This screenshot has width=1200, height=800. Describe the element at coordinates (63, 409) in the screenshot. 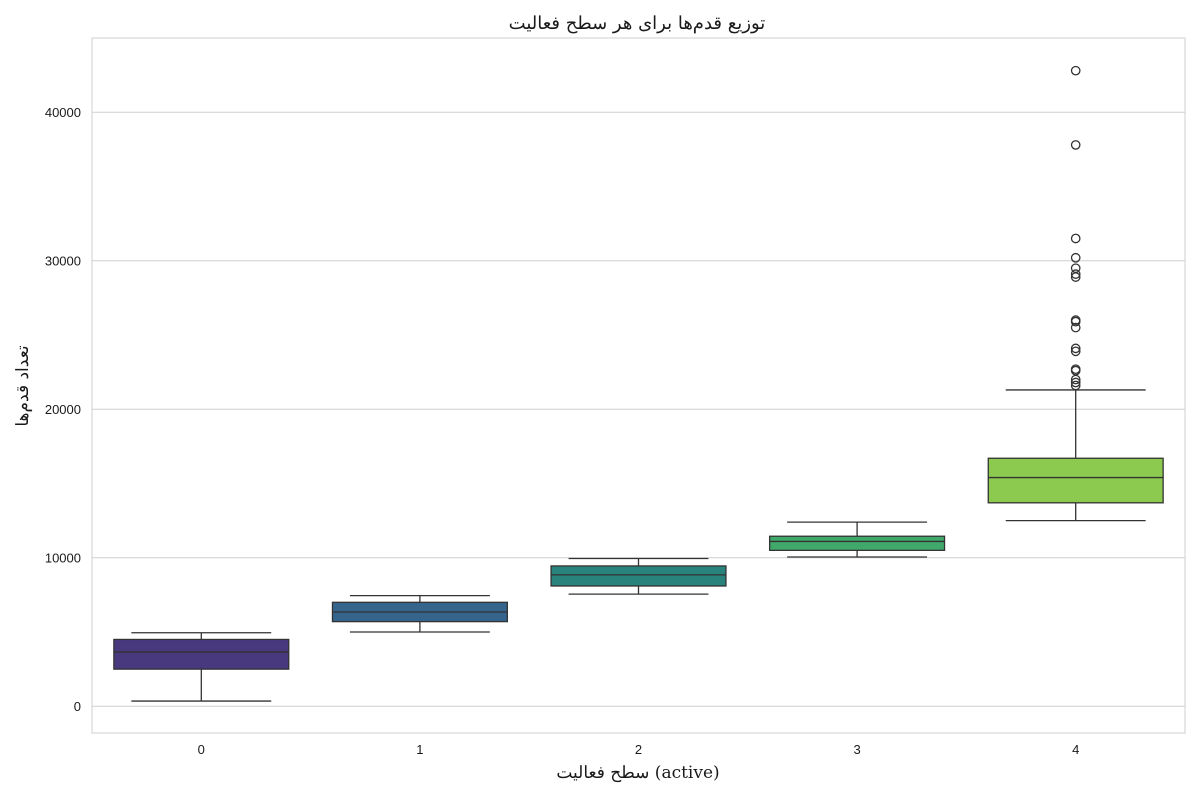

I see `y-tick-label: 20000` at that location.